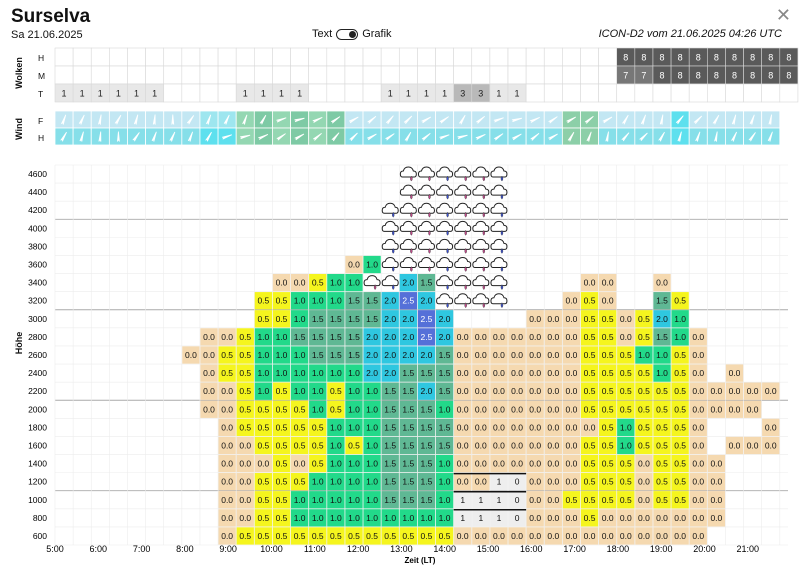  Describe the element at coordinates (783, 15) in the screenshot. I see `close-icon: ✕` at that location.